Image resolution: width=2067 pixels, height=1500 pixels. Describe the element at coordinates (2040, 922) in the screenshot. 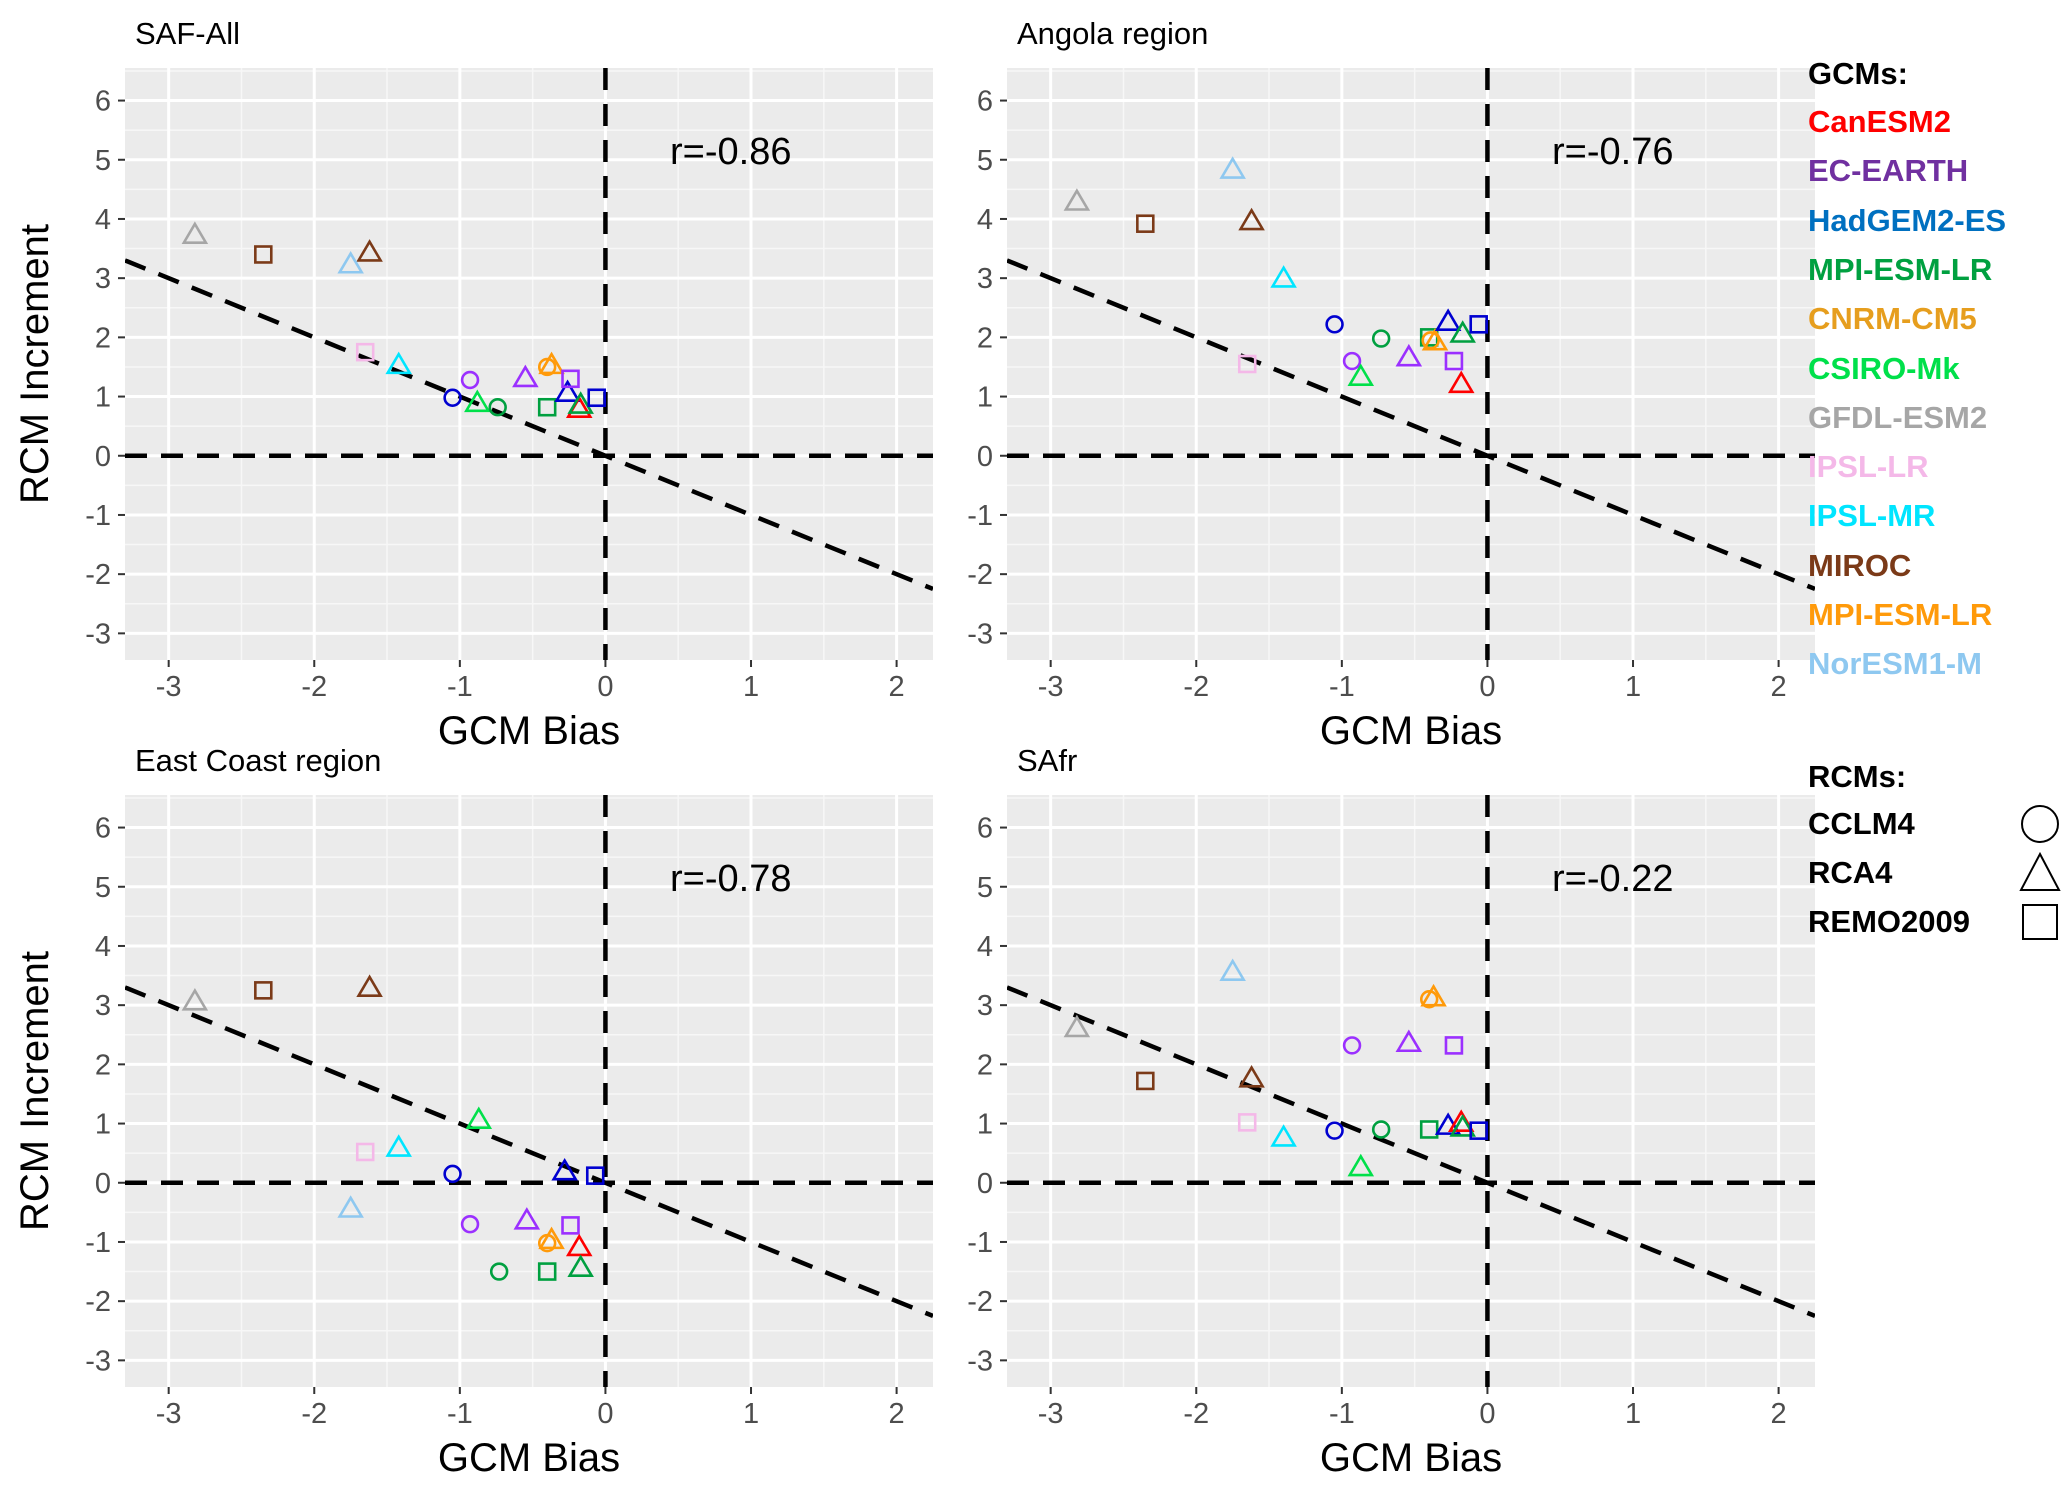

I see `square-icon` at that location.